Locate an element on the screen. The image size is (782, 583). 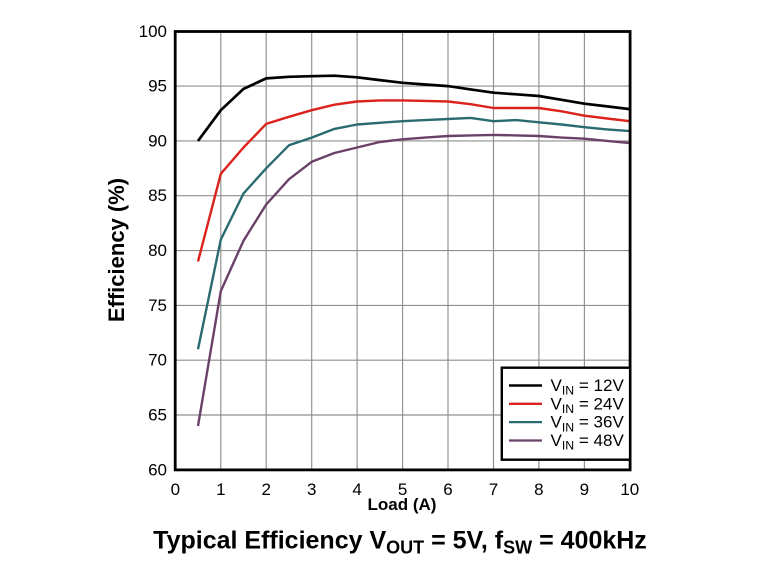
svg-text: 90 is located at coordinates (157, 140).